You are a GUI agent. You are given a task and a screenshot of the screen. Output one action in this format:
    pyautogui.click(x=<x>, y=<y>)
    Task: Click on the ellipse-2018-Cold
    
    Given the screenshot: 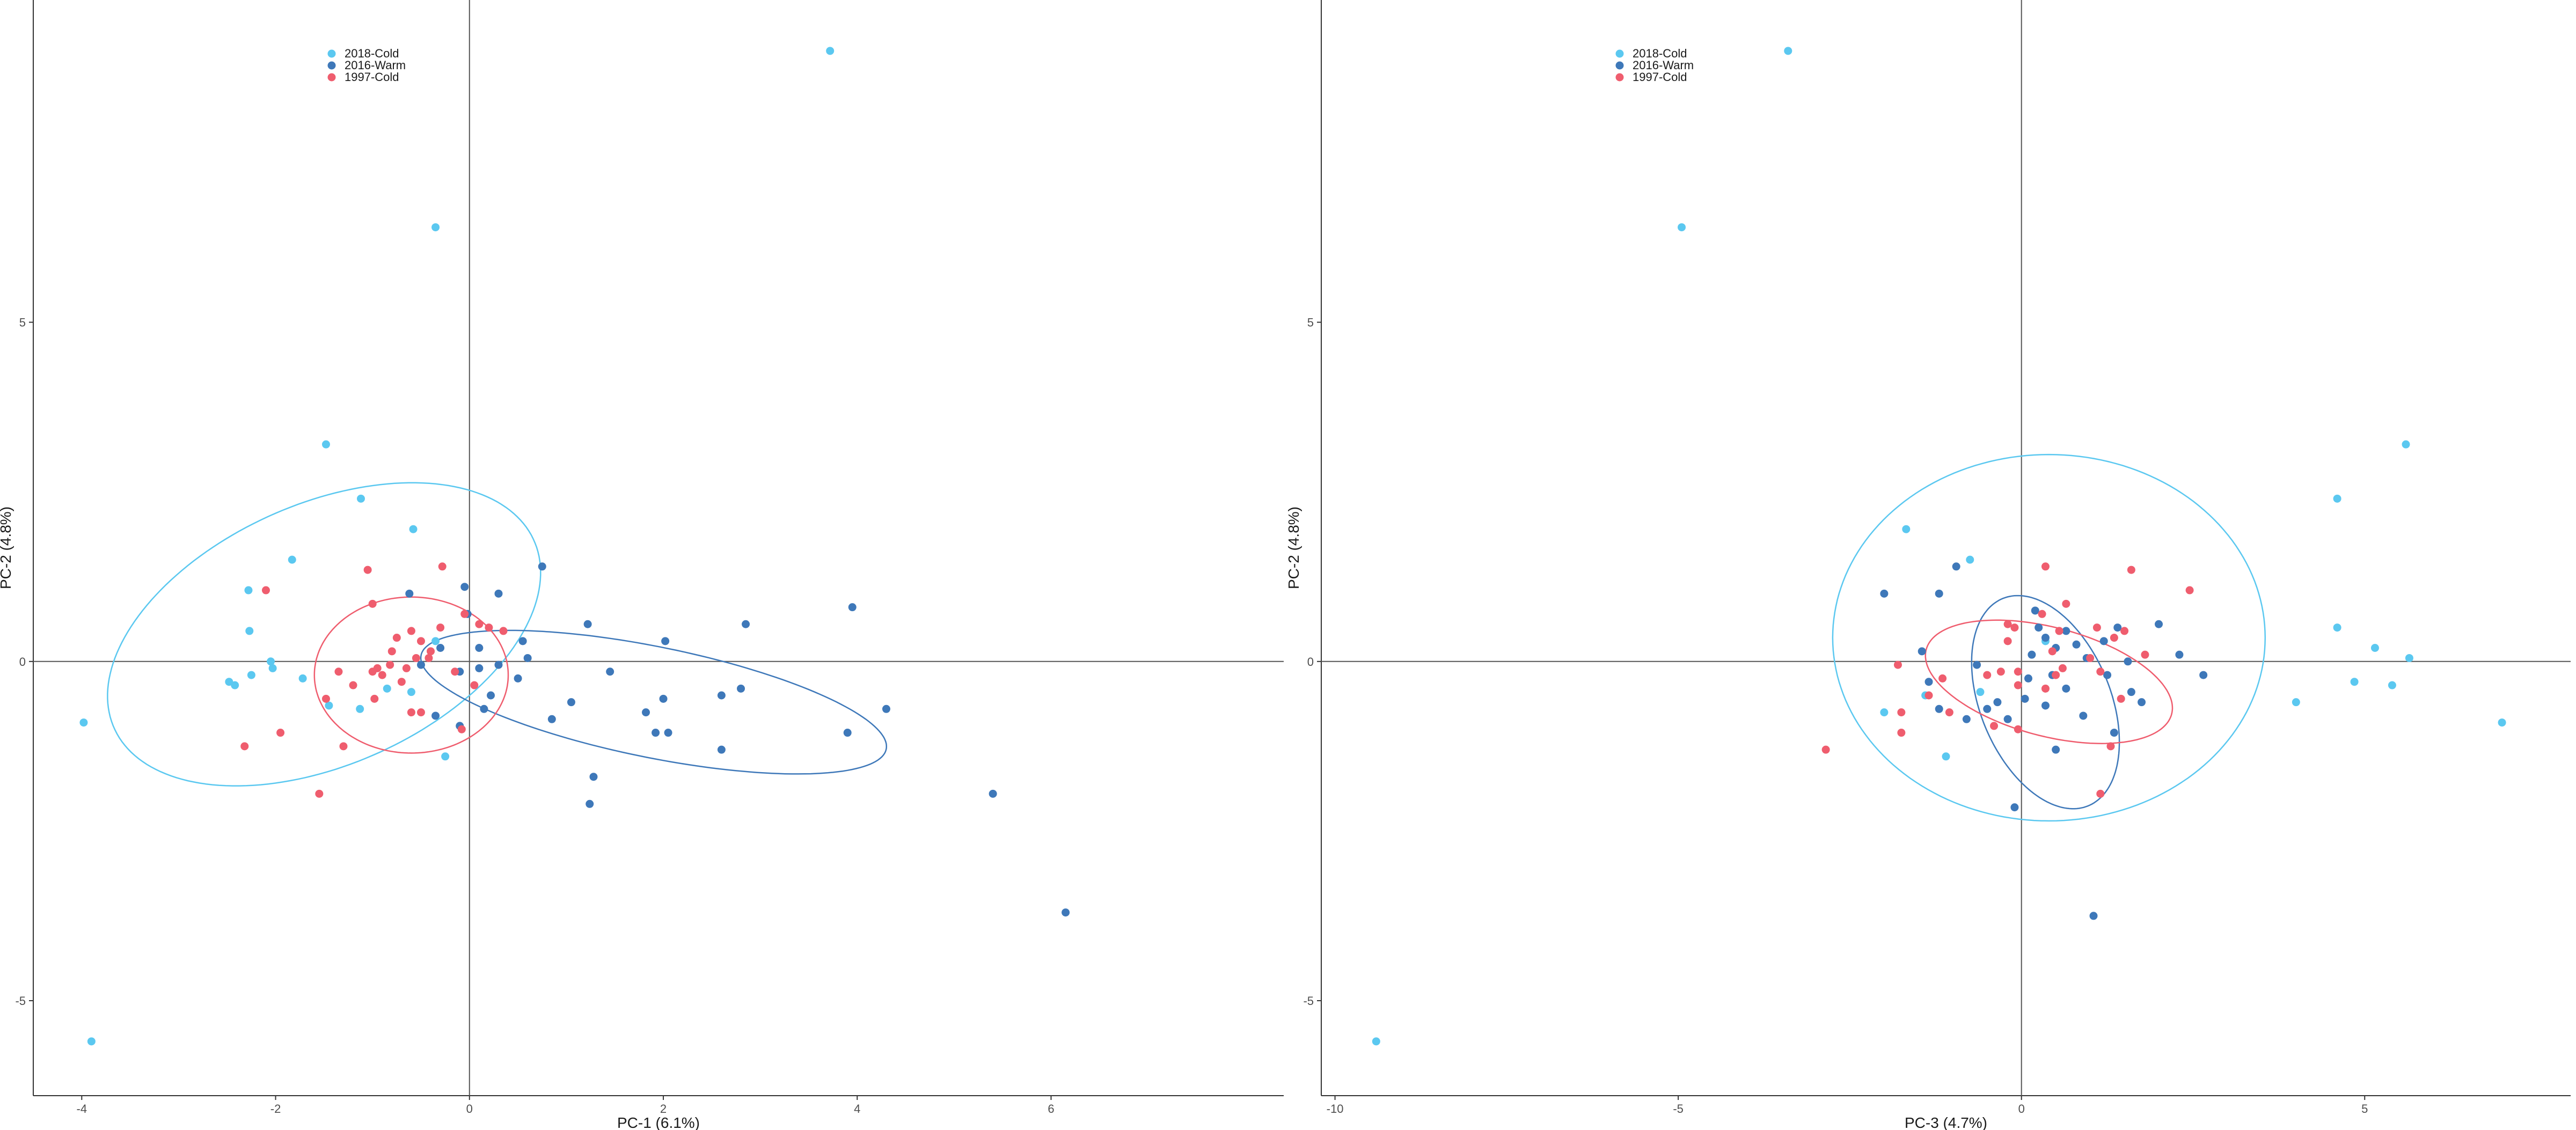 What is the action you would take?
    pyautogui.click(x=324, y=634)
    